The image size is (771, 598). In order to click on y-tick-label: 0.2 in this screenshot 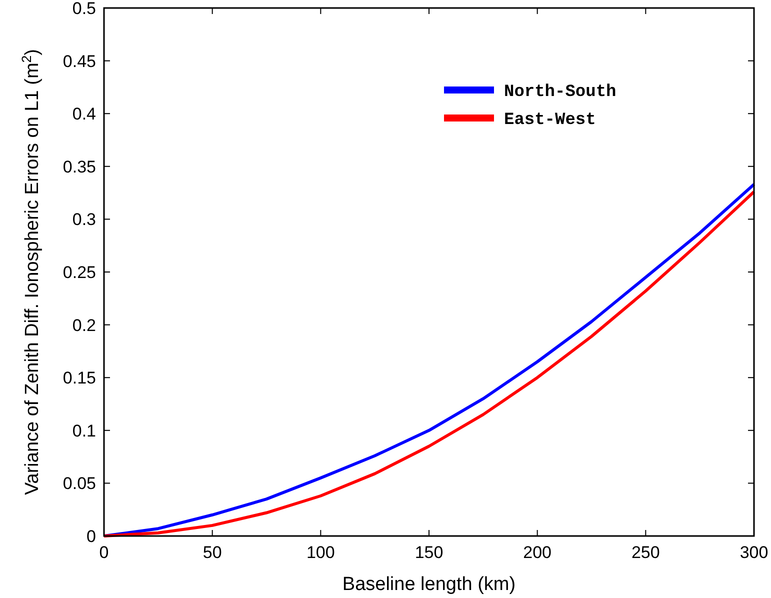, I will do `click(84, 325)`.